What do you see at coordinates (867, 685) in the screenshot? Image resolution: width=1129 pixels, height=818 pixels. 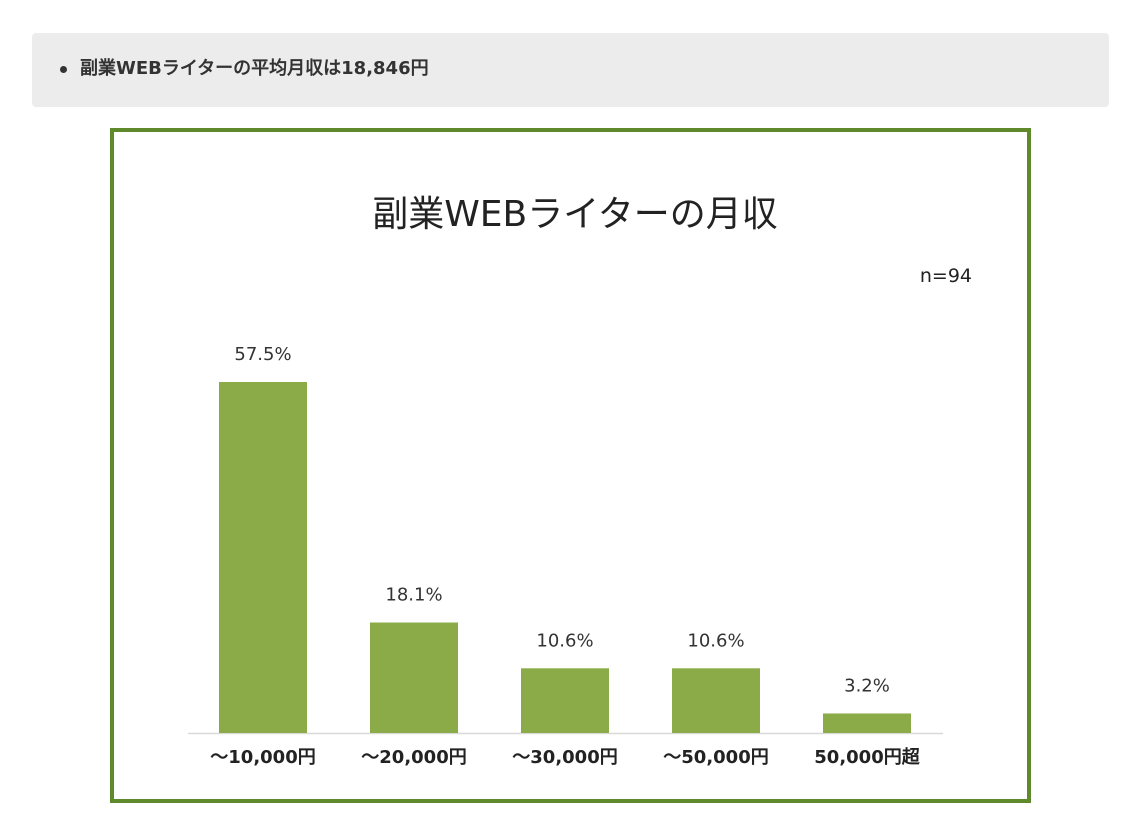 I see `data-label: 3.2%` at bounding box center [867, 685].